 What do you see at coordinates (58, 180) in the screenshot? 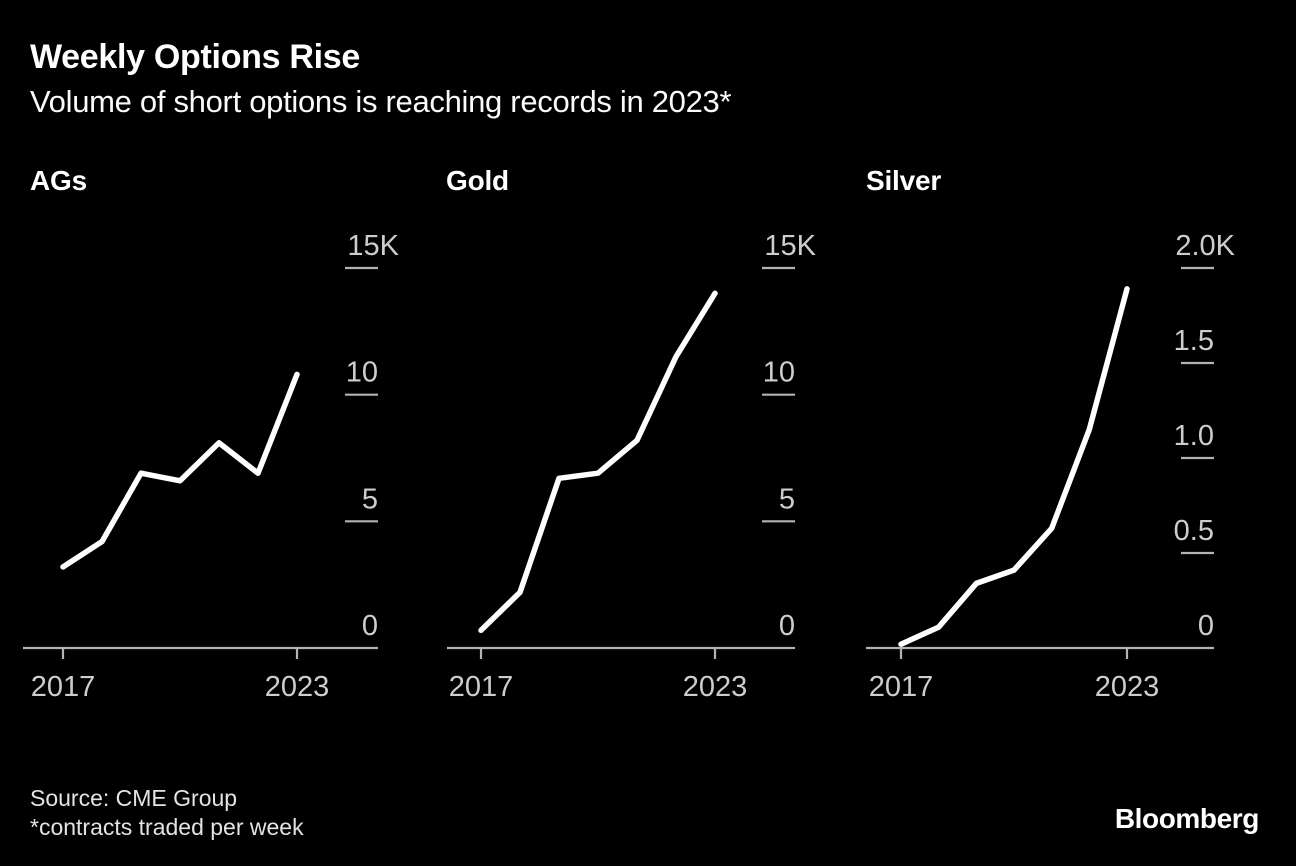
I see `panel-title-ags: AGs` at bounding box center [58, 180].